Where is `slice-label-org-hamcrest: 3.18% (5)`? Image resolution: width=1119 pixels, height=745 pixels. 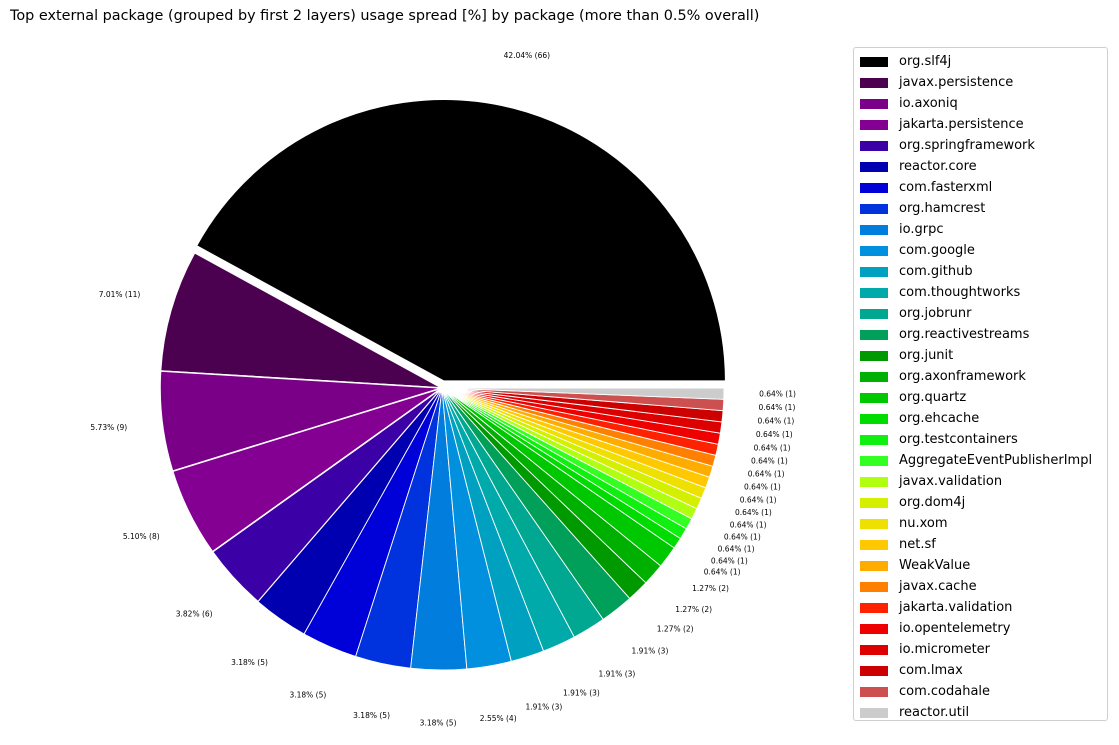
slice-label-org-hamcrest: 3.18% (5) is located at coordinates (371, 715).